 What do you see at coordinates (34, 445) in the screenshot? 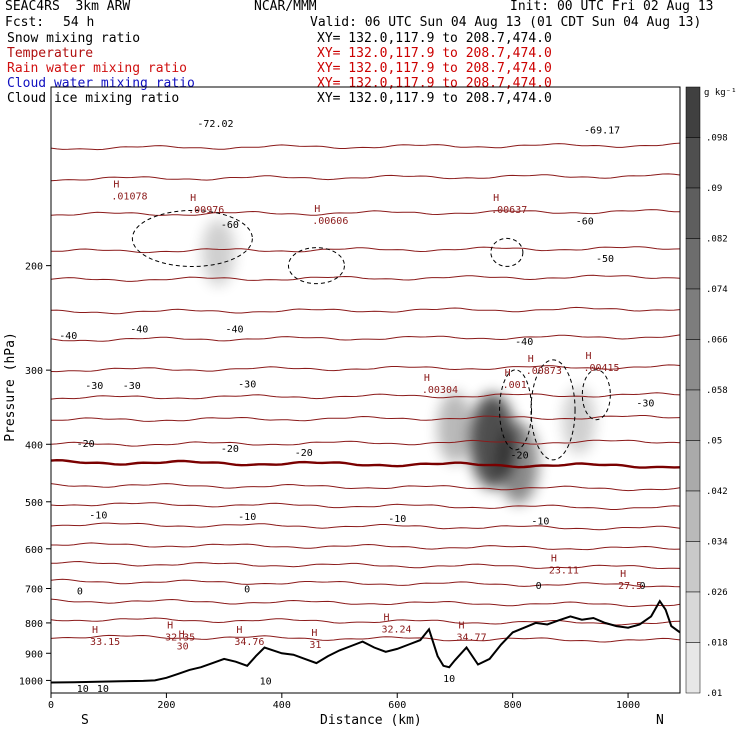
I see `y-tick-label: 400` at bounding box center [34, 445].